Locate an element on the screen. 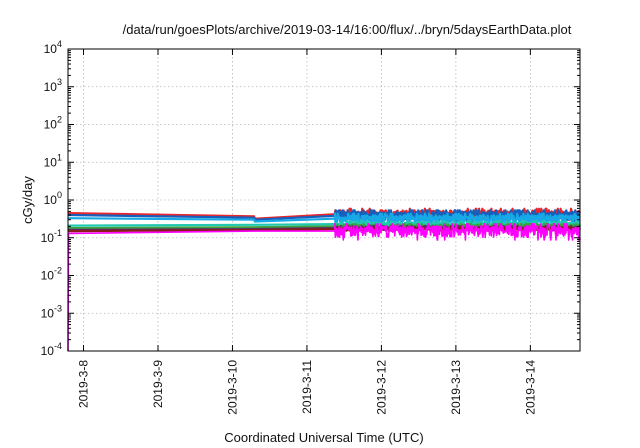  y-tick-label: 10⁻² is located at coordinates (51, 274).